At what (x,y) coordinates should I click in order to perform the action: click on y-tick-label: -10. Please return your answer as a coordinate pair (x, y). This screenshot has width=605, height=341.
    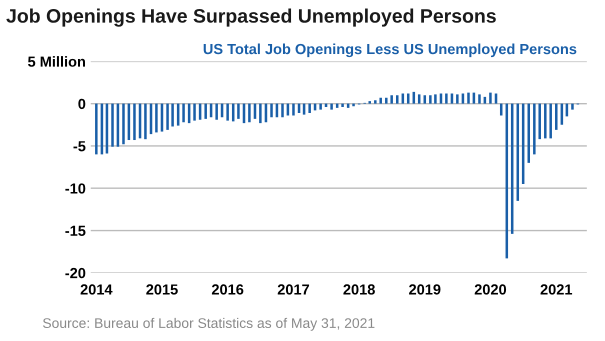
    Looking at the image, I should click on (75, 188).